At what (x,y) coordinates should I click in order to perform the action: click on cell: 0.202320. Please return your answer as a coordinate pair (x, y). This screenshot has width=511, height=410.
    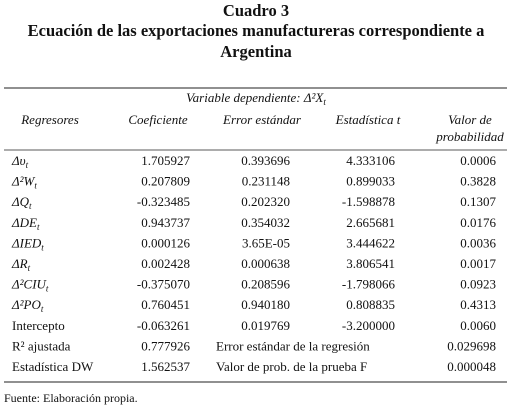
    Looking at the image, I should click on (265, 201).